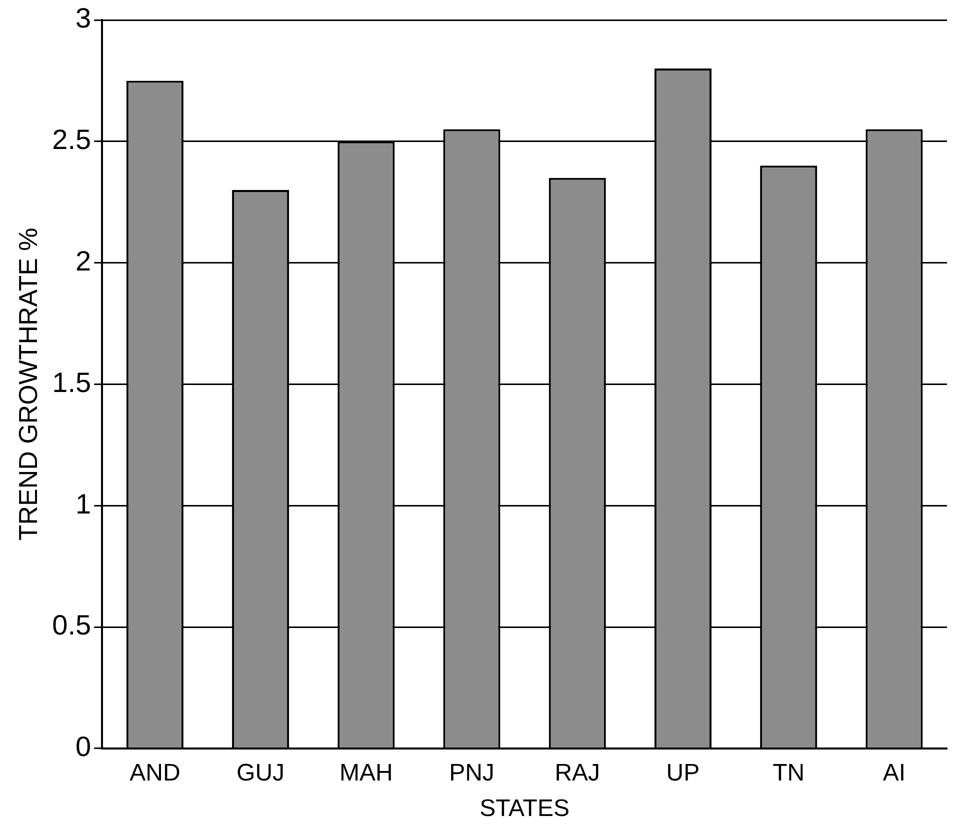 The image size is (967, 838). What do you see at coordinates (683, 772) in the screenshot?
I see `x-tick-label: UP` at bounding box center [683, 772].